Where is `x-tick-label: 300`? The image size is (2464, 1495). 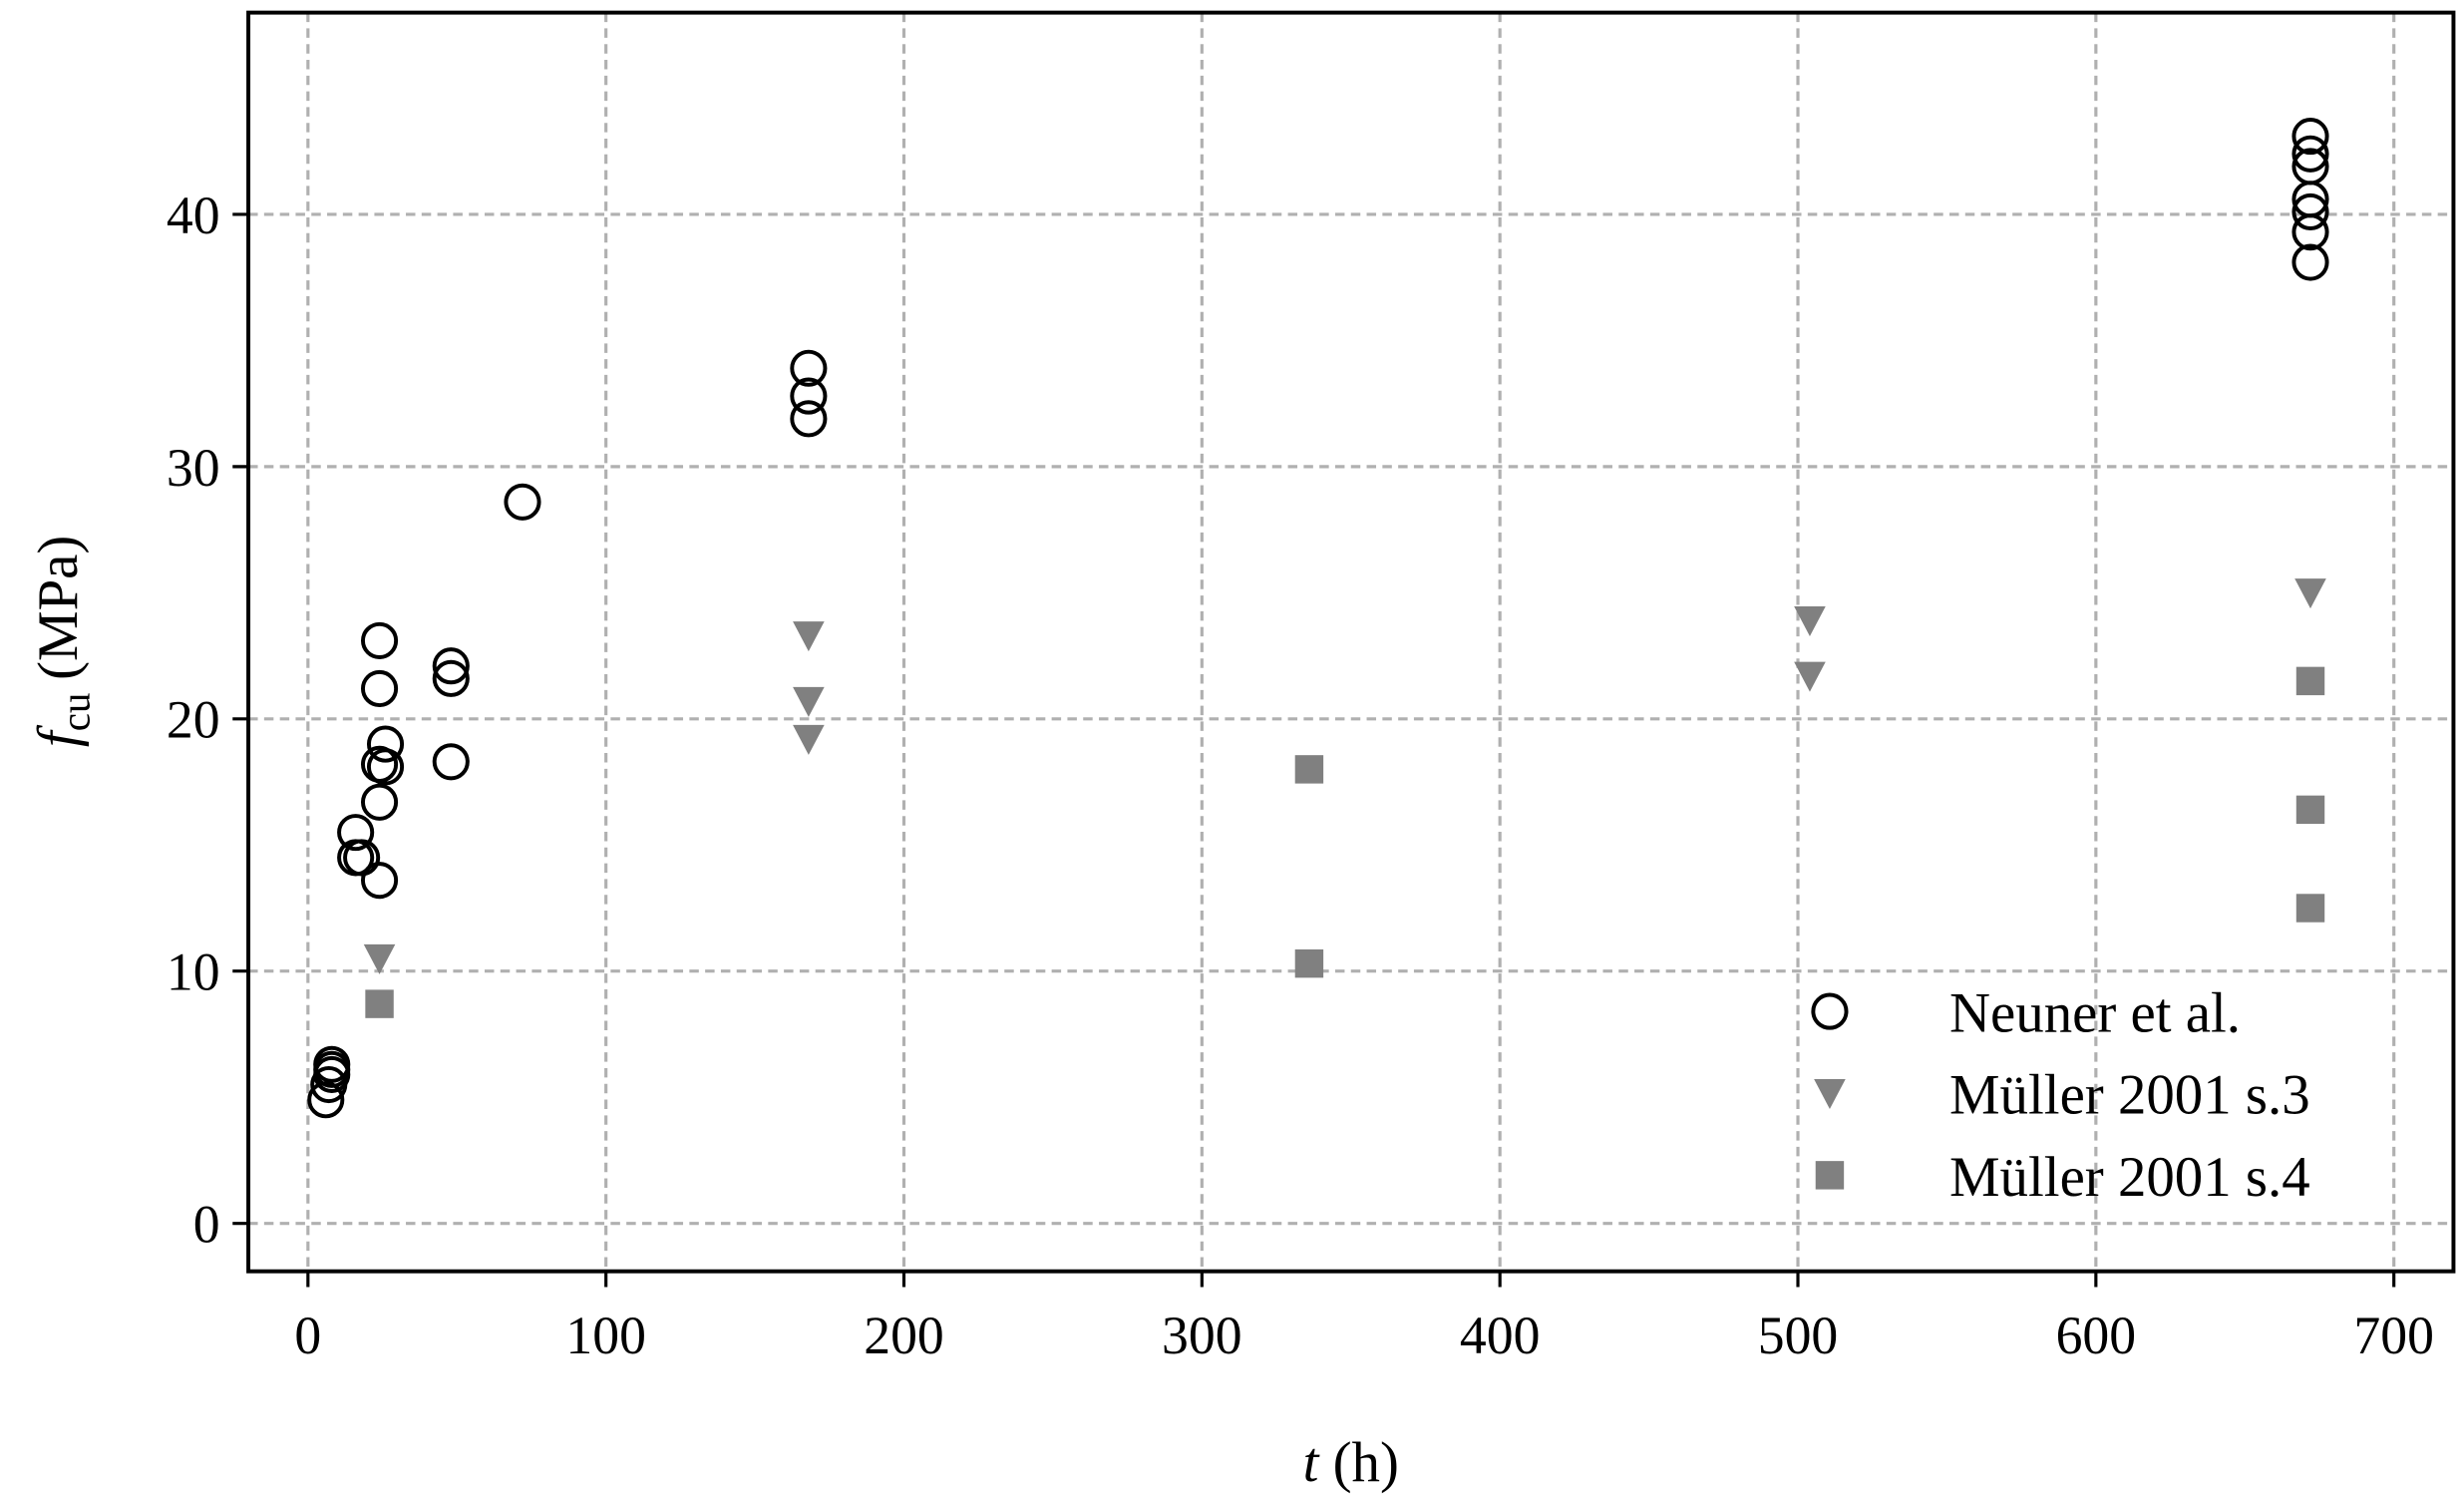 x-tick-label: 300 is located at coordinates (1202, 1336).